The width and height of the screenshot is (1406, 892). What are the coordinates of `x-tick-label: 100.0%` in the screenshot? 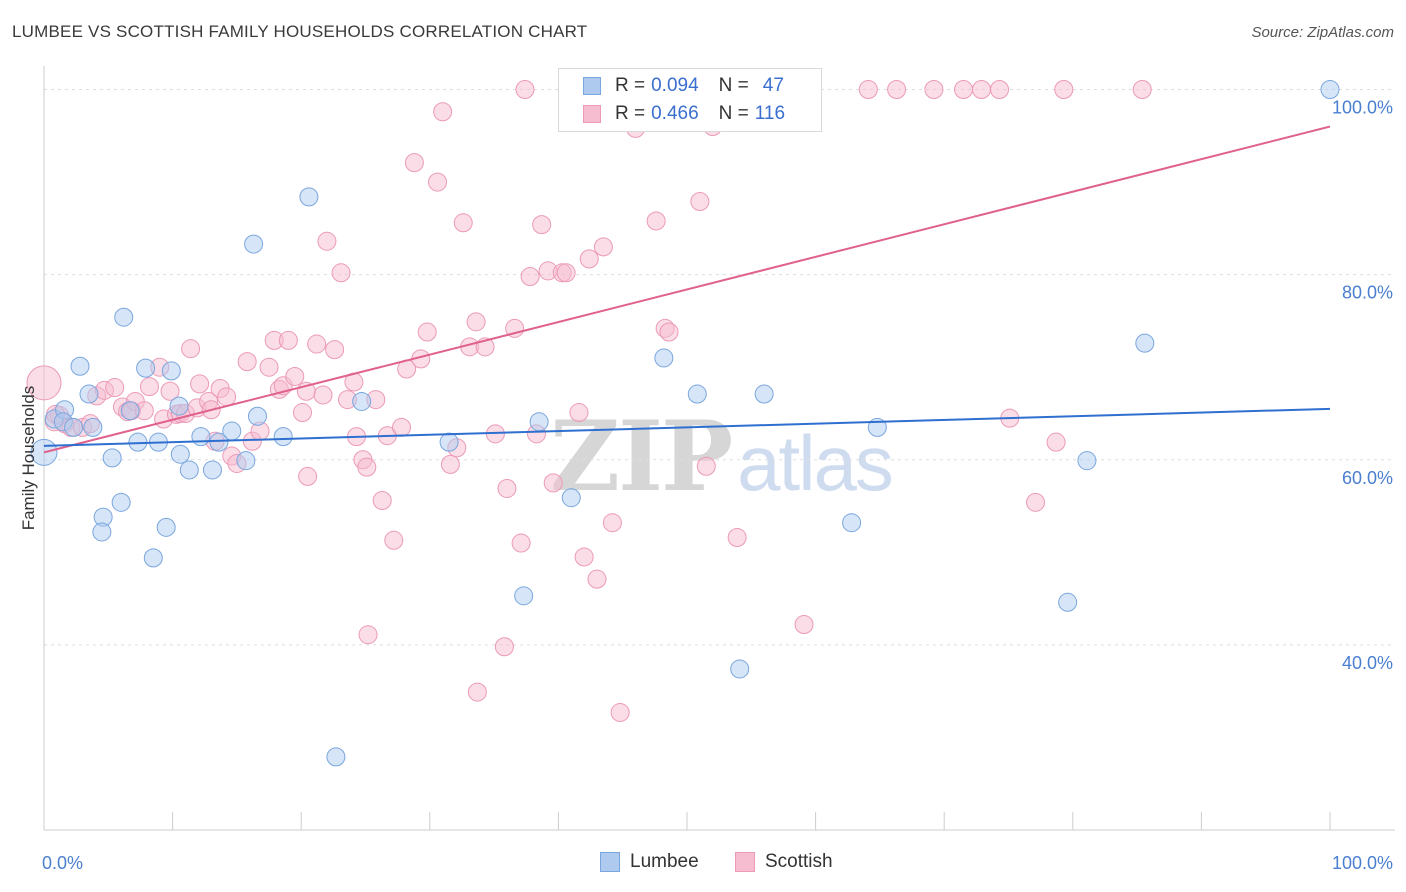 It's located at (1362, 863).